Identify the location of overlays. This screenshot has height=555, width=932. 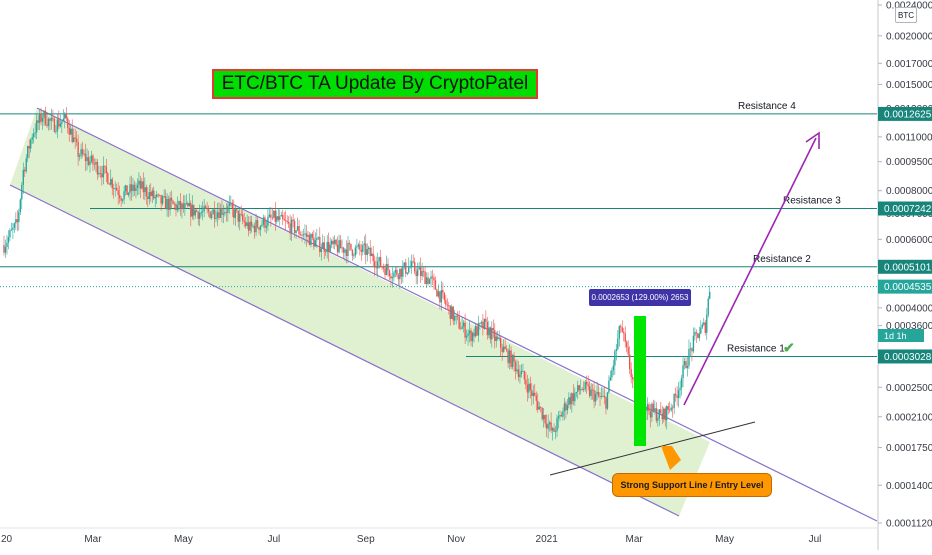
(727, 300).